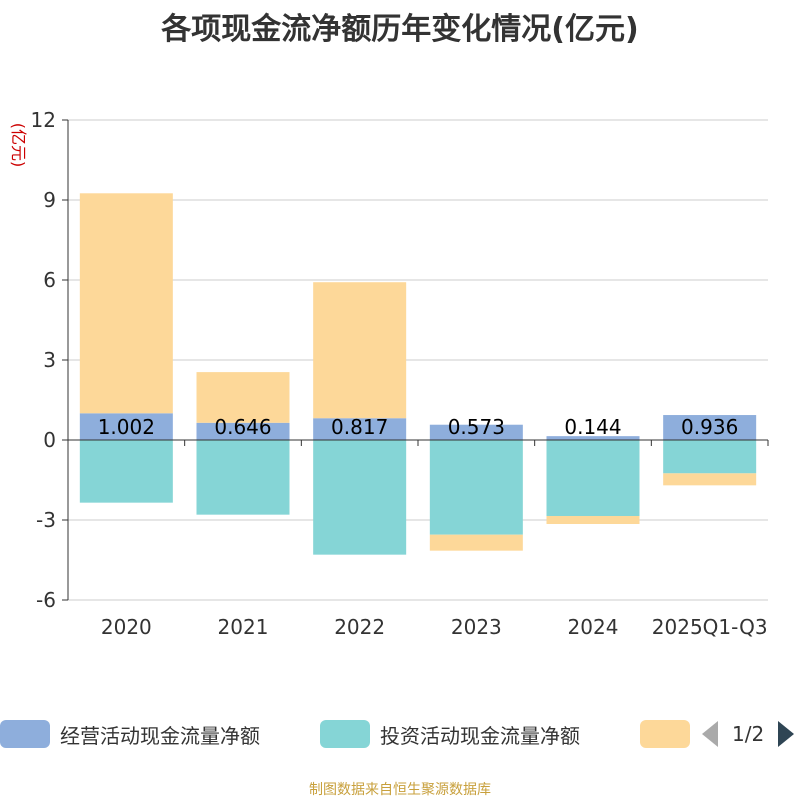 This screenshot has width=800, height=800. What do you see at coordinates (480, 735) in the screenshot?
I see `legend-label-investing: 投资活动现金流量净额` at bounding box center [480, 735].